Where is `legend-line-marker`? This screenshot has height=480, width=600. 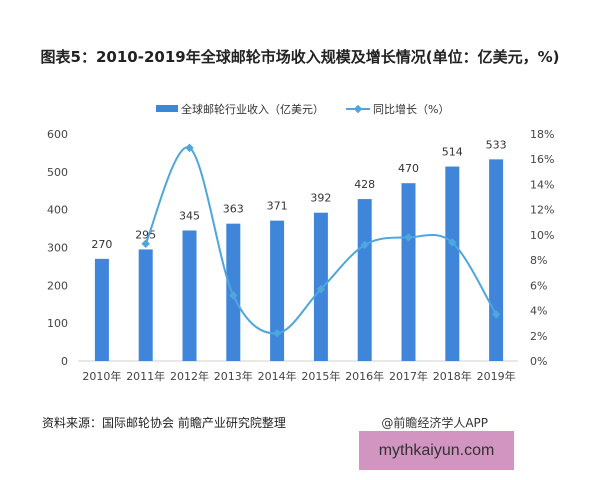 legend-line-marker is located at coordinates (358, 109).